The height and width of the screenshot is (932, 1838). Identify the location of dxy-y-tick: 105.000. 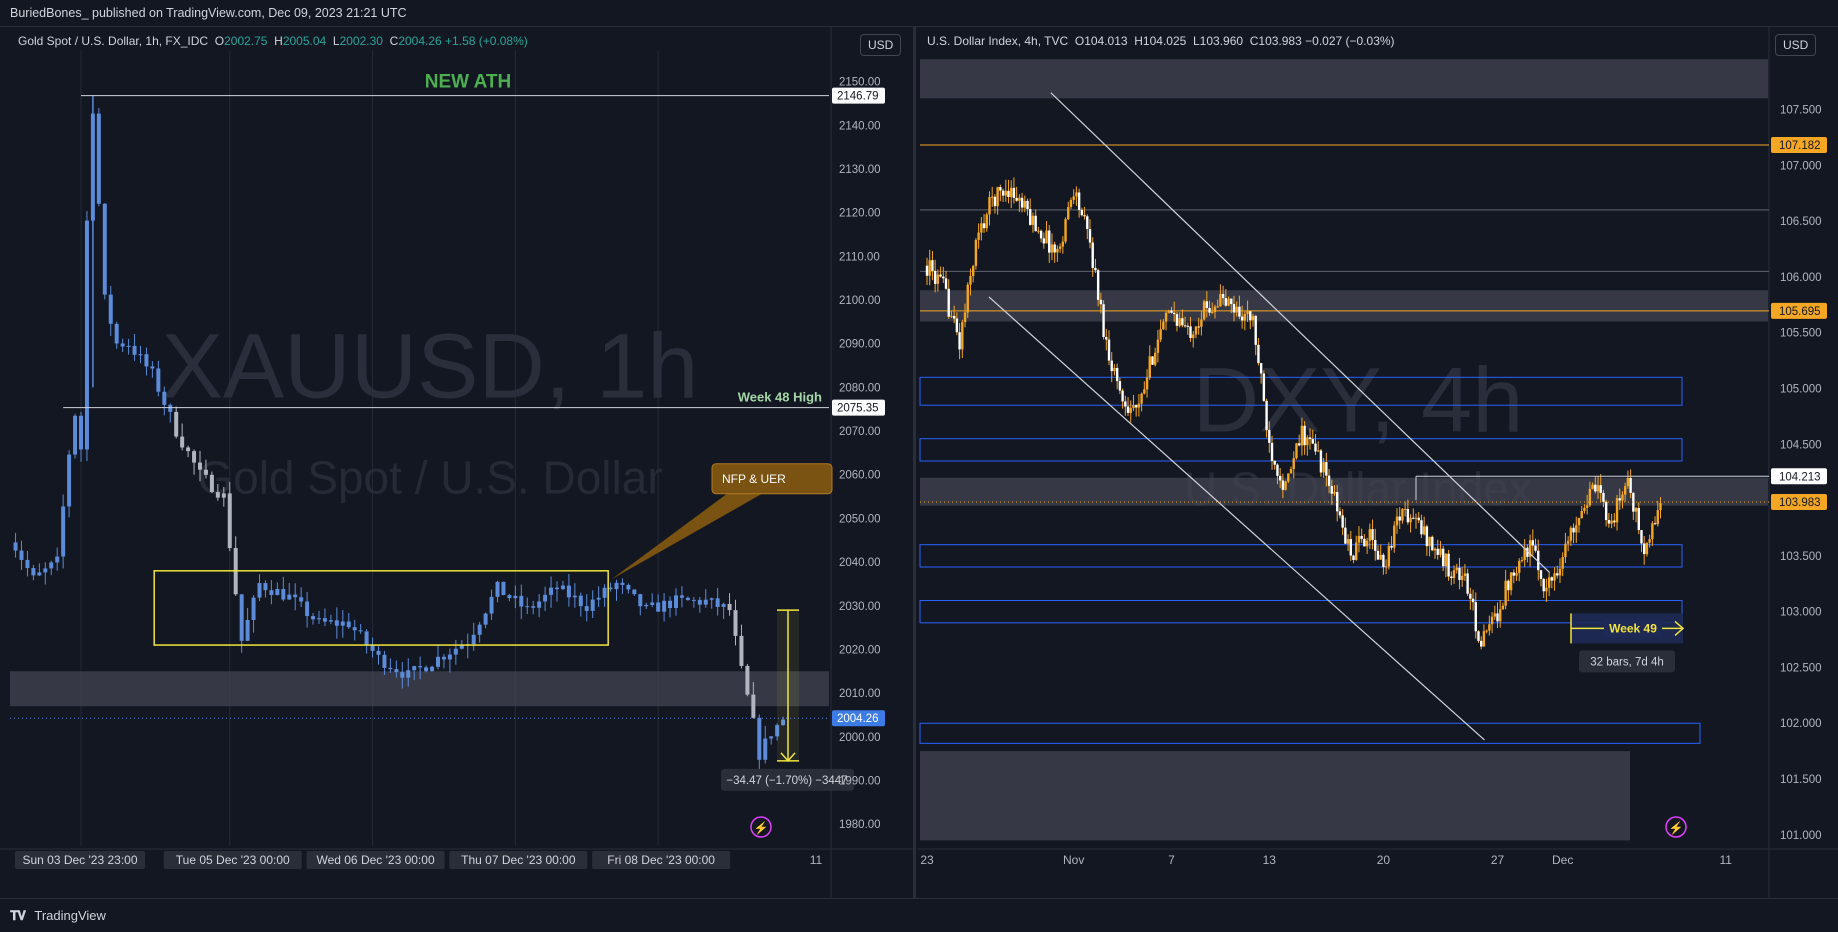
(1801, 389).